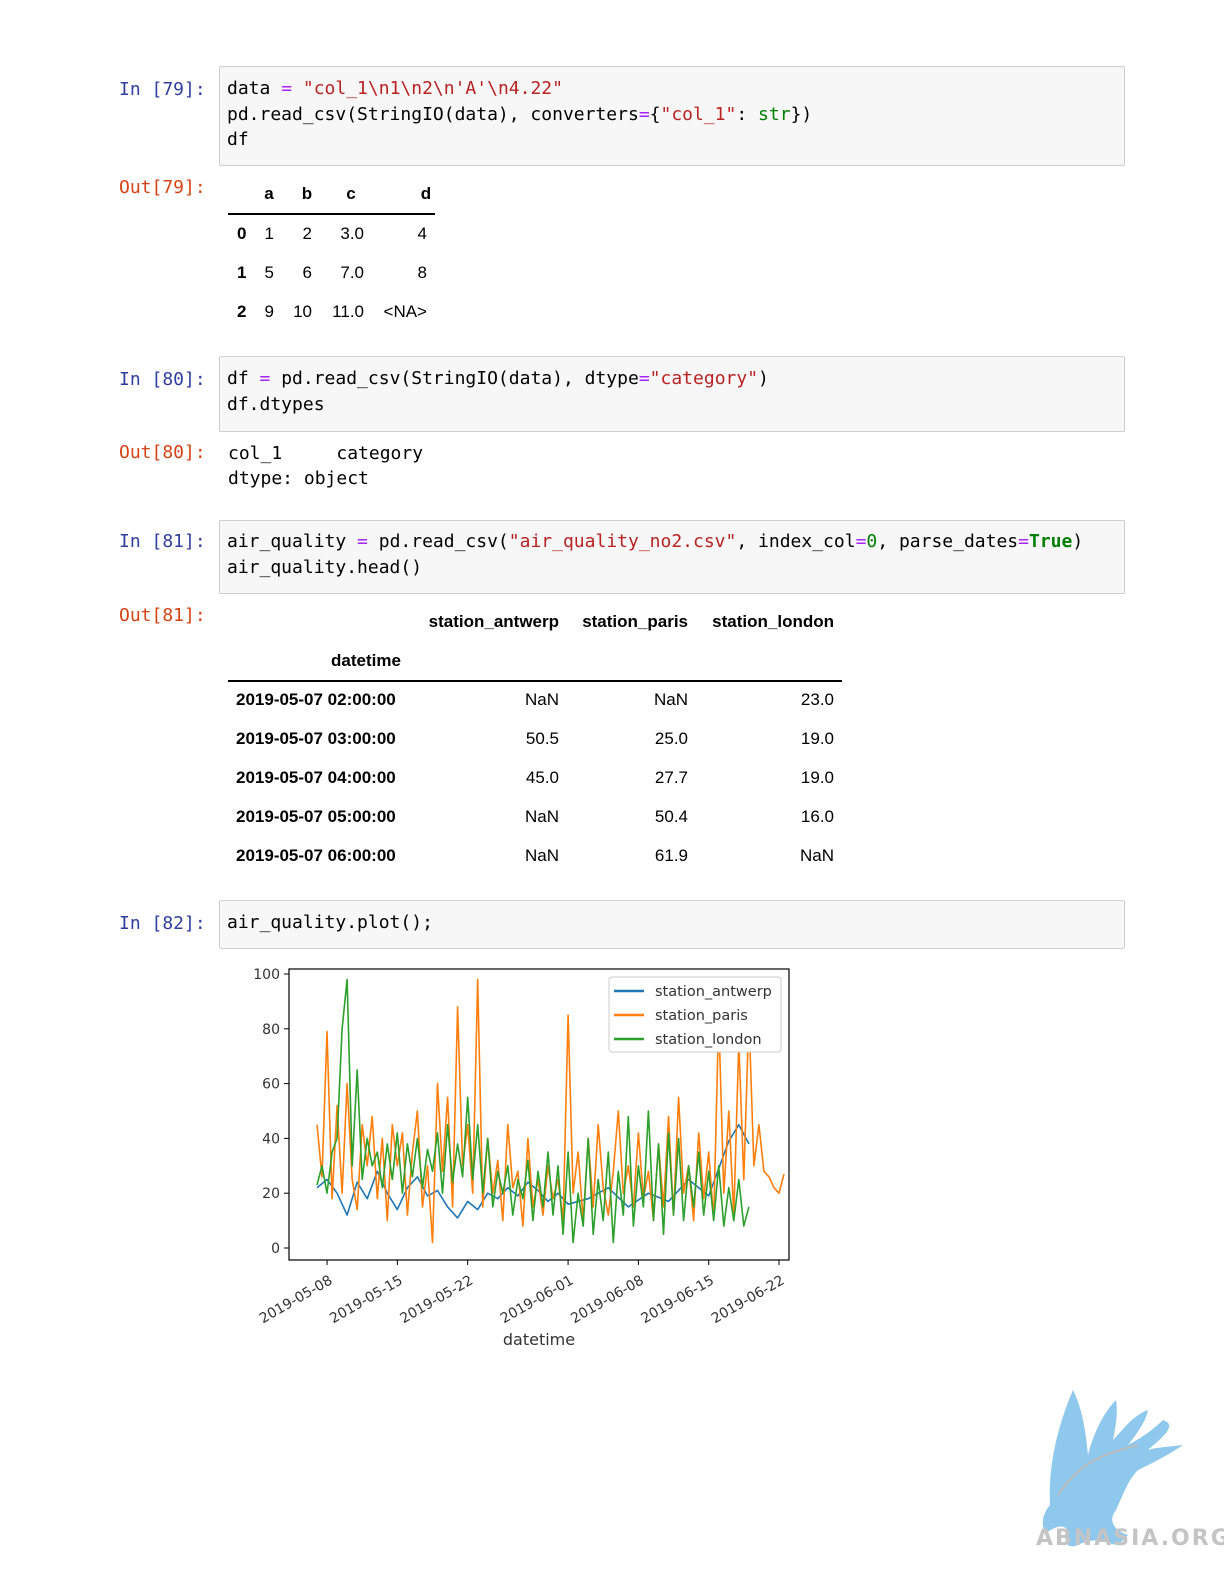  I want to click on y-tick-label: 100, so click(266, 975).